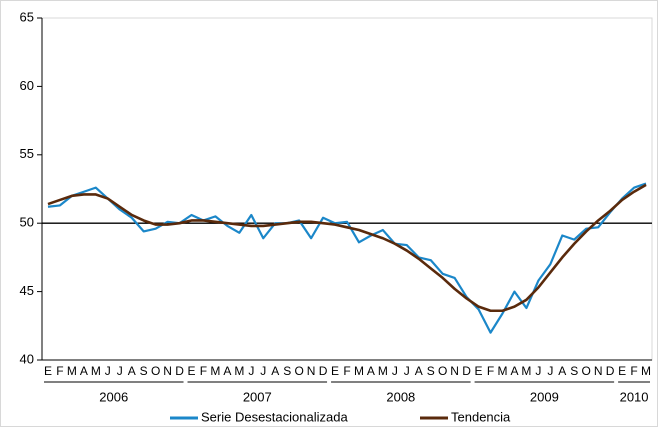 Image resolution: width=658 pixels, height=427 pixels. Describe the element at coordinates (400, 396) in the screenshot. I see `year-label: 2008` at that location.